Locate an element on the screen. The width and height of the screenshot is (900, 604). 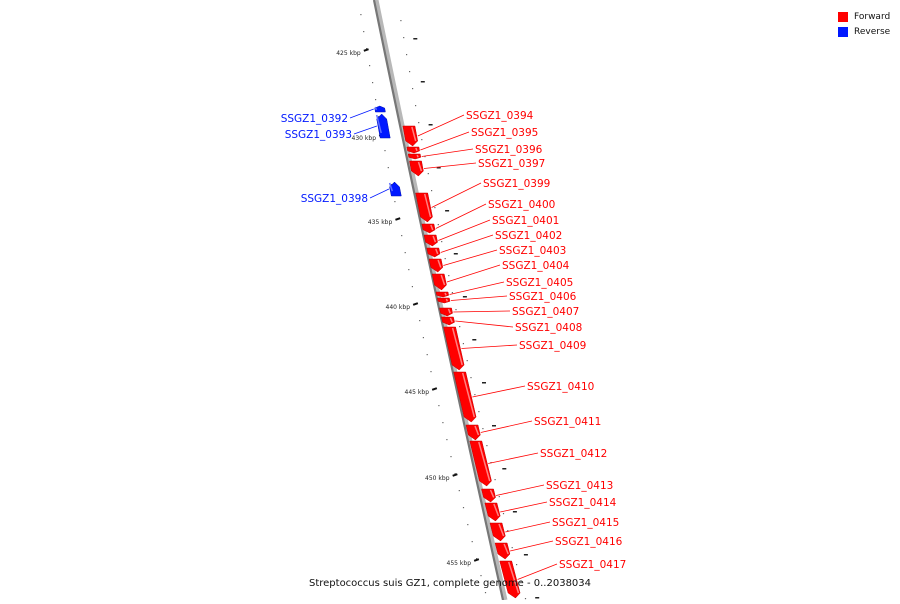
gene-label: SSGZ1_0402 is located at coordinates (528, 236).